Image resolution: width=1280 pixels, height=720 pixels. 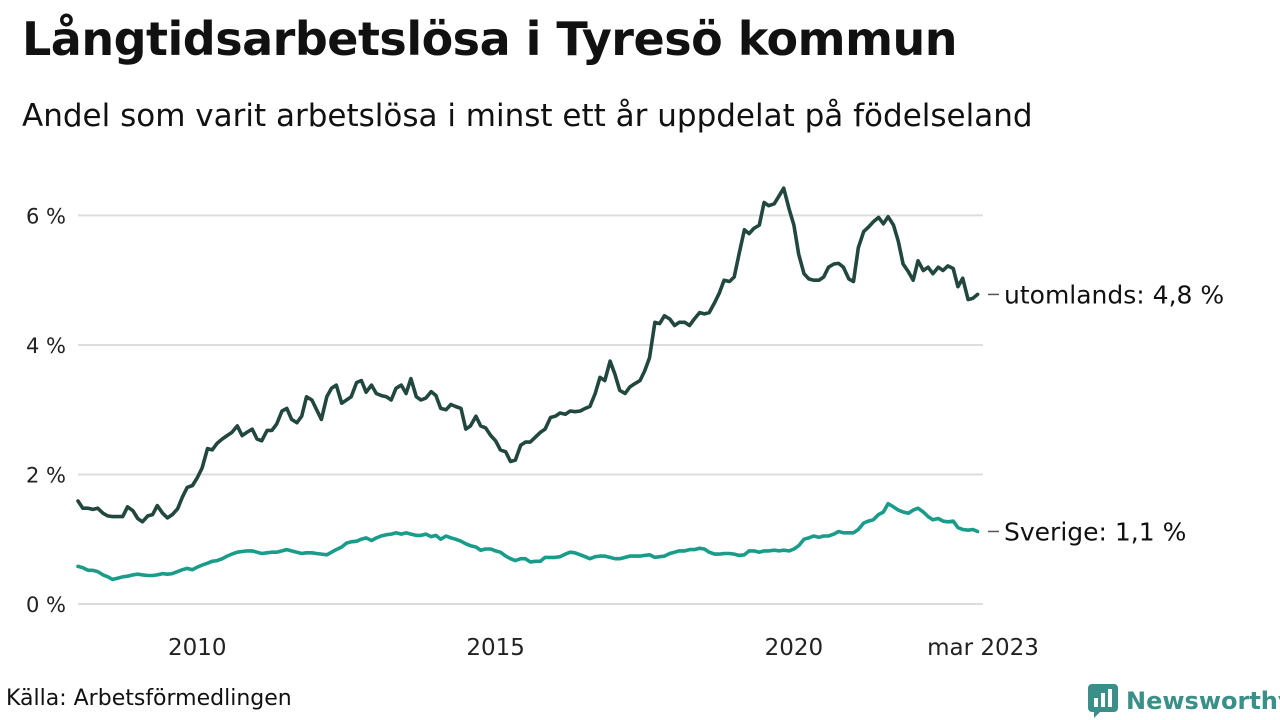 I want to click on series-end-label: Sverige: 1,1 %, so click(x=1095, y=531).